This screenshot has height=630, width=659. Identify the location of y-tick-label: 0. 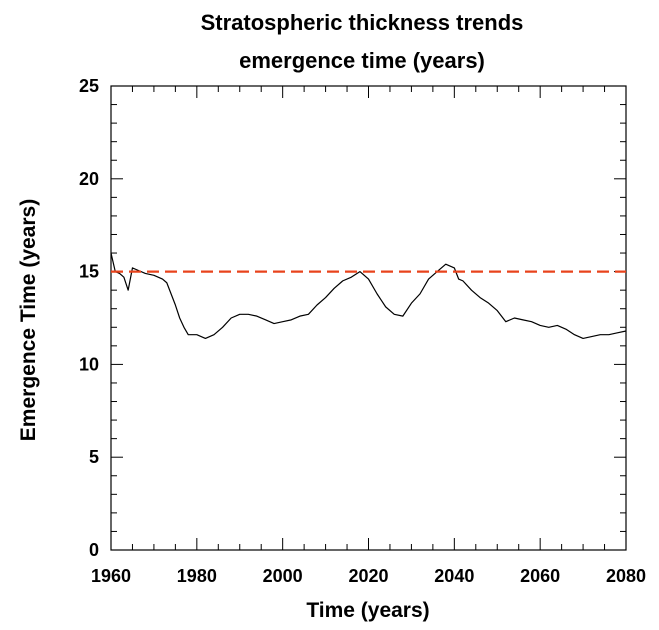
(94, 550).